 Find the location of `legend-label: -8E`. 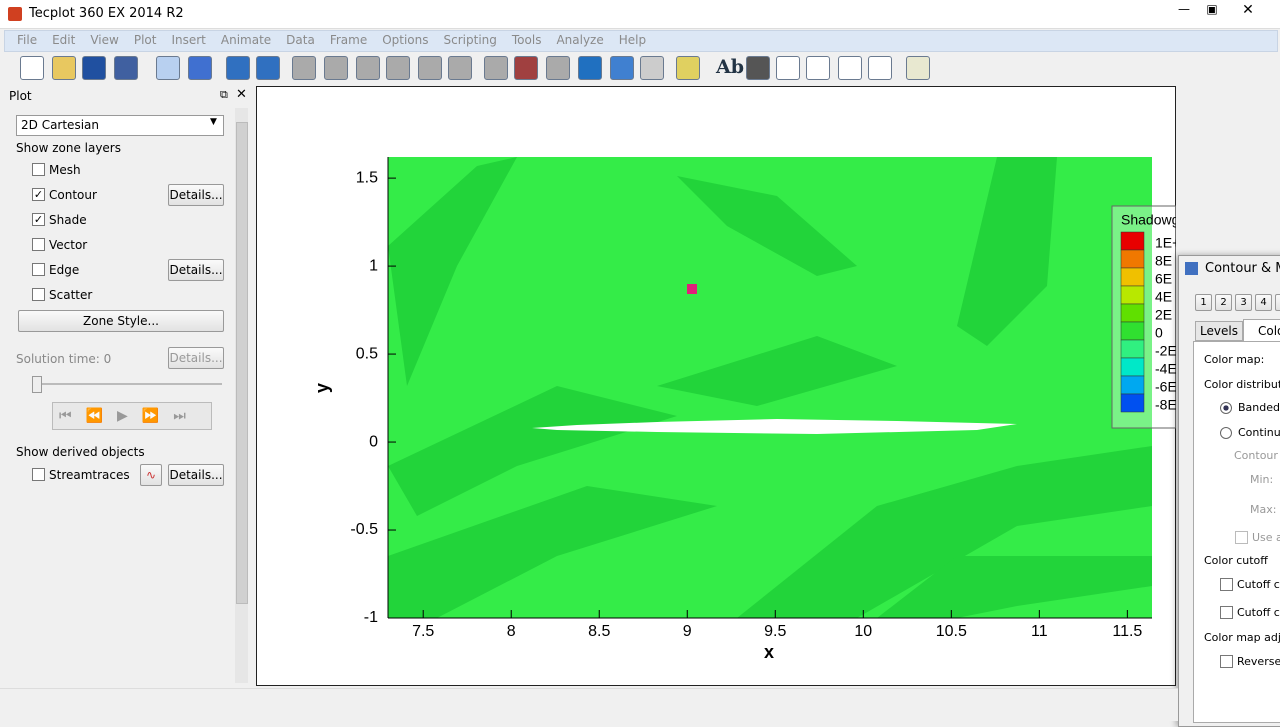

legend-label: -8E is located at coordinates (1165, 405).